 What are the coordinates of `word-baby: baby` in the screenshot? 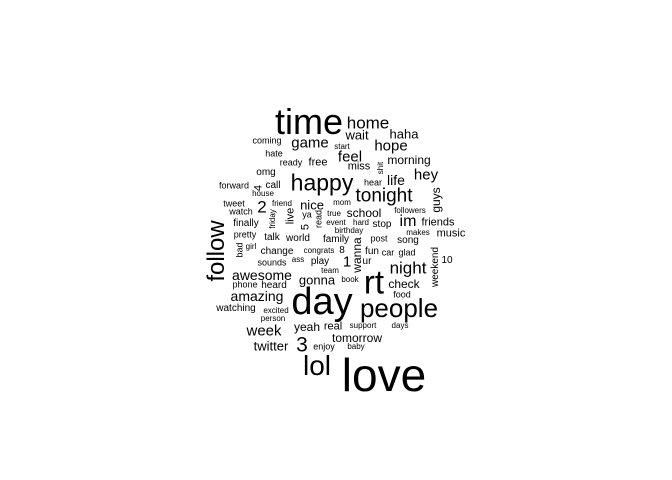 It's located at (356, 346).